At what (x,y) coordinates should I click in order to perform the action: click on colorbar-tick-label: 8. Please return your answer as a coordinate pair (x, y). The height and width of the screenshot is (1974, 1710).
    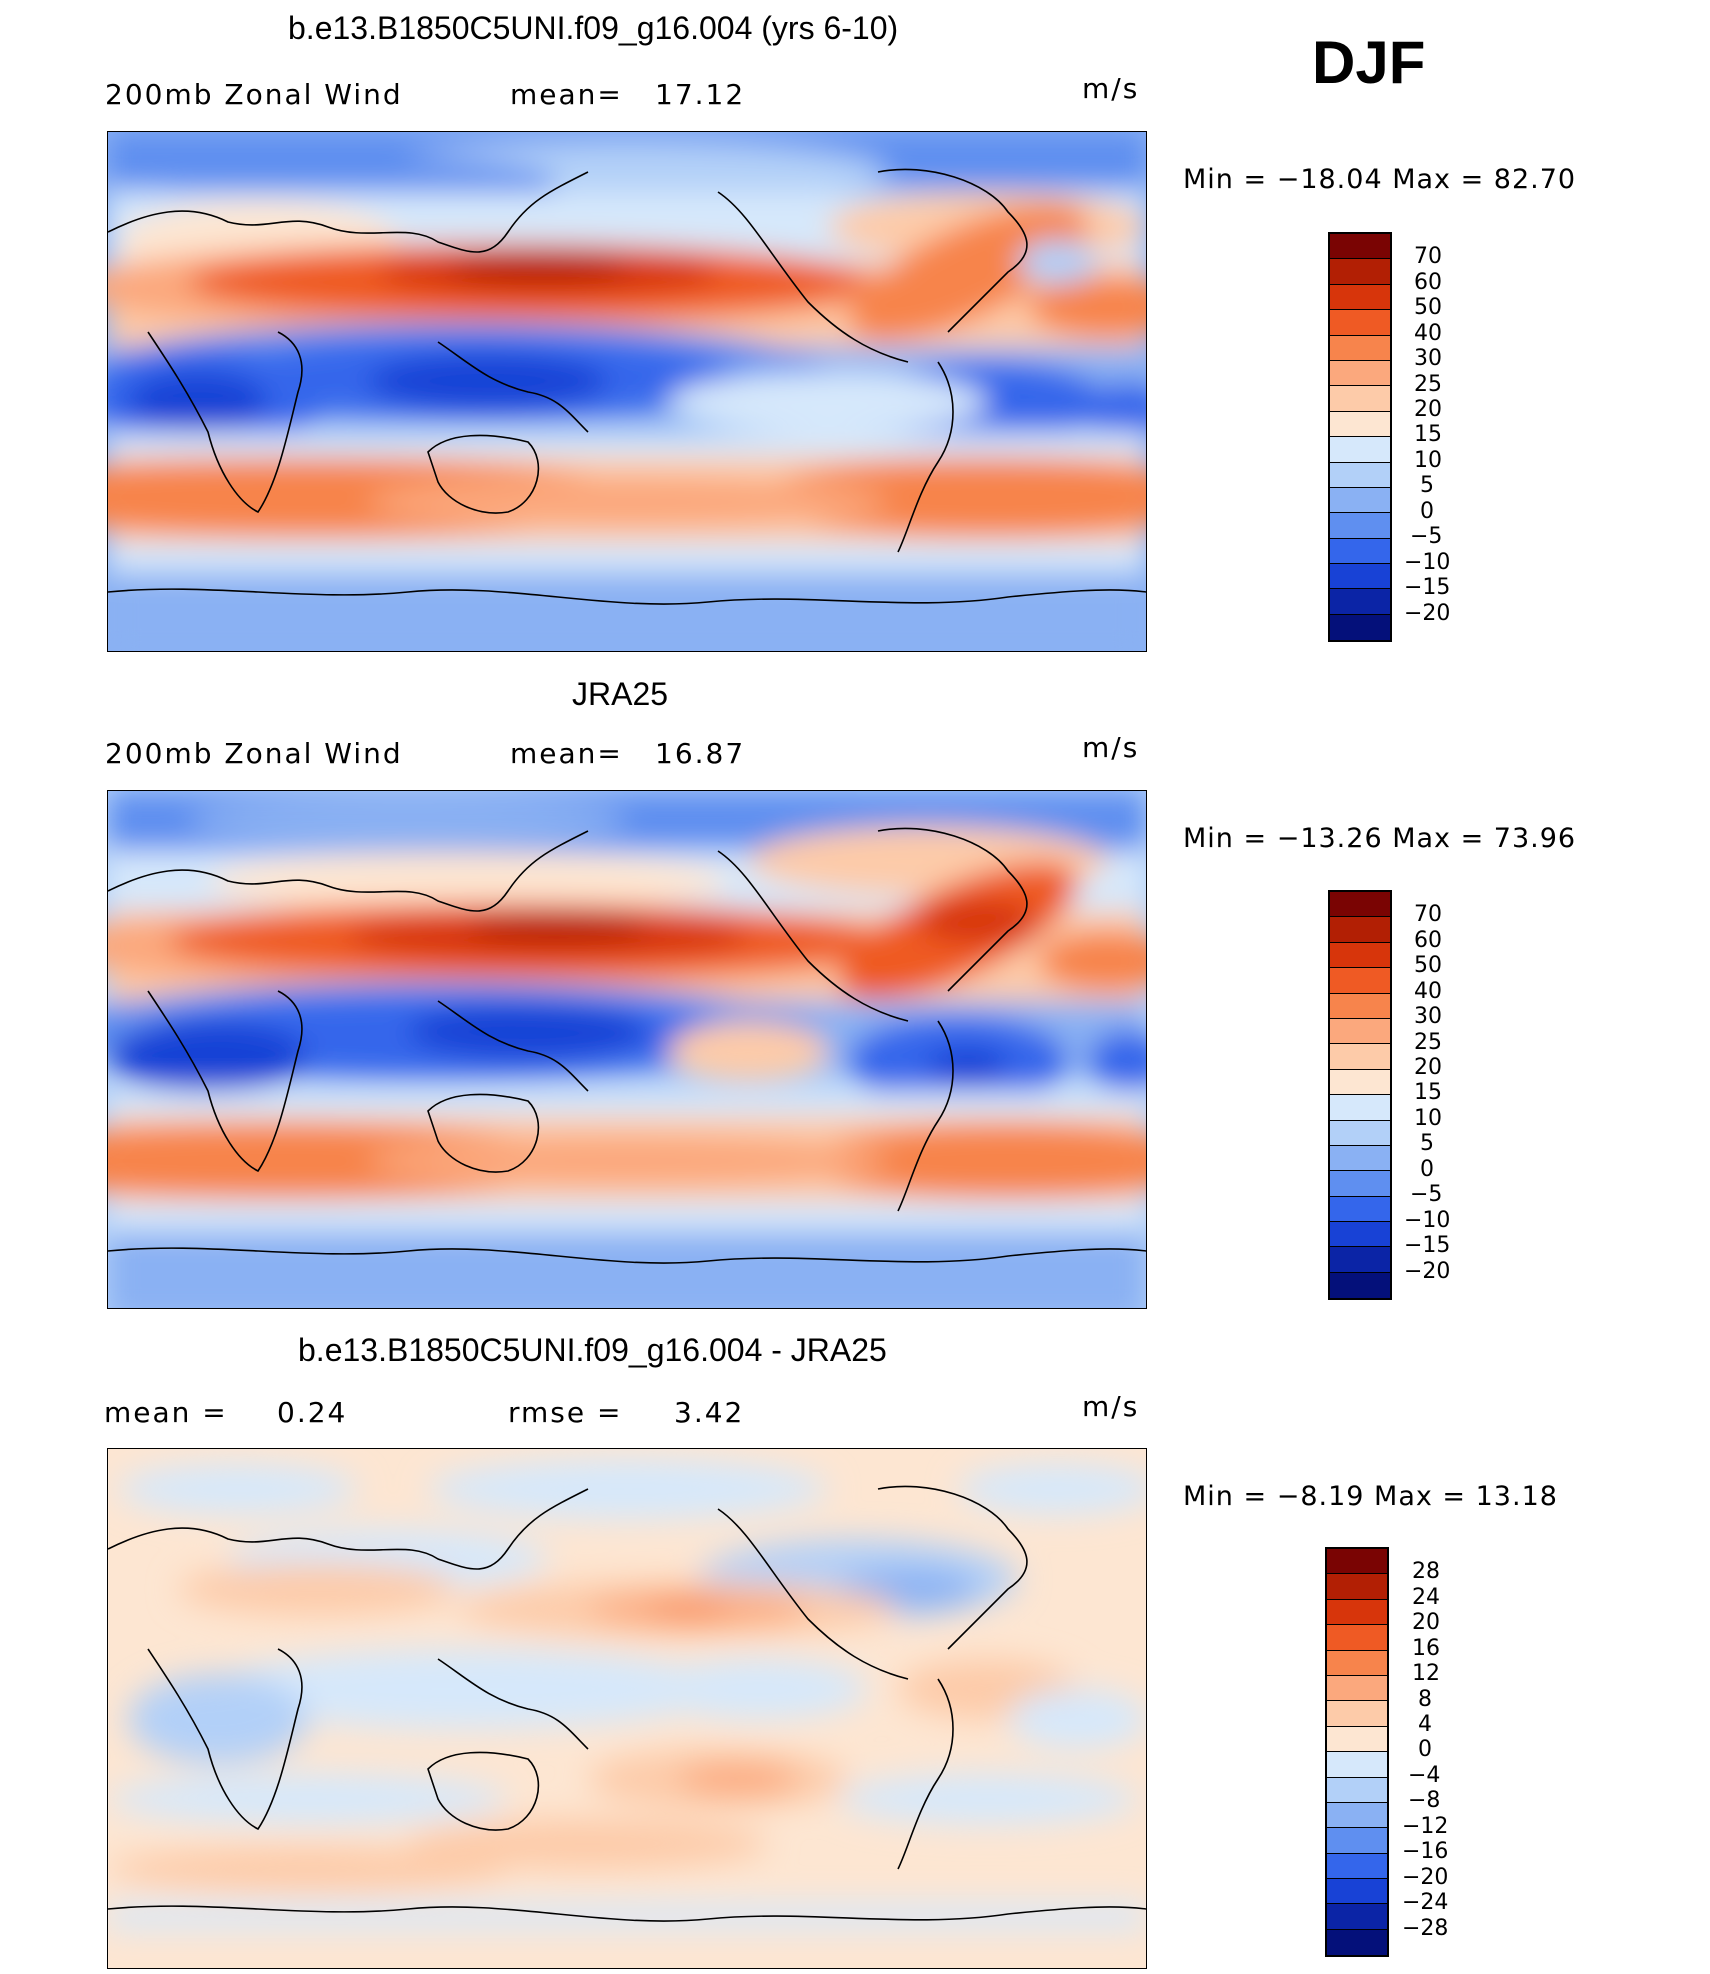
    Looking at the image, I should click on (1425, 1699).